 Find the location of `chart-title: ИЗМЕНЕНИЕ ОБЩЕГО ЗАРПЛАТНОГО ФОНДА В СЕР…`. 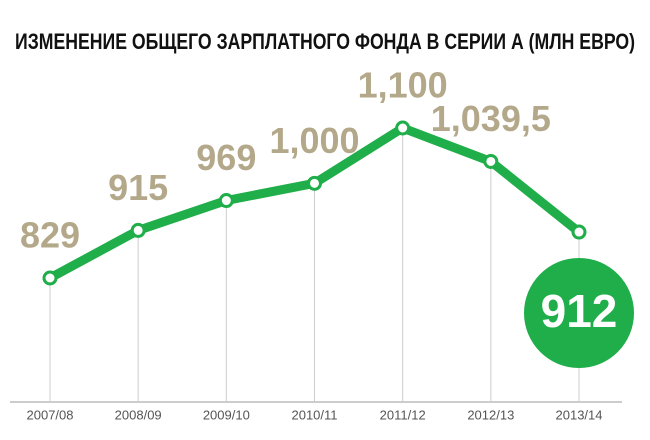

chart-title: ИЗМЕНЕНИЕ ОБЩЕГО ЗАРПЛАТНОГО ФОНДА В СЕР… is located at coordinates (325, 41).